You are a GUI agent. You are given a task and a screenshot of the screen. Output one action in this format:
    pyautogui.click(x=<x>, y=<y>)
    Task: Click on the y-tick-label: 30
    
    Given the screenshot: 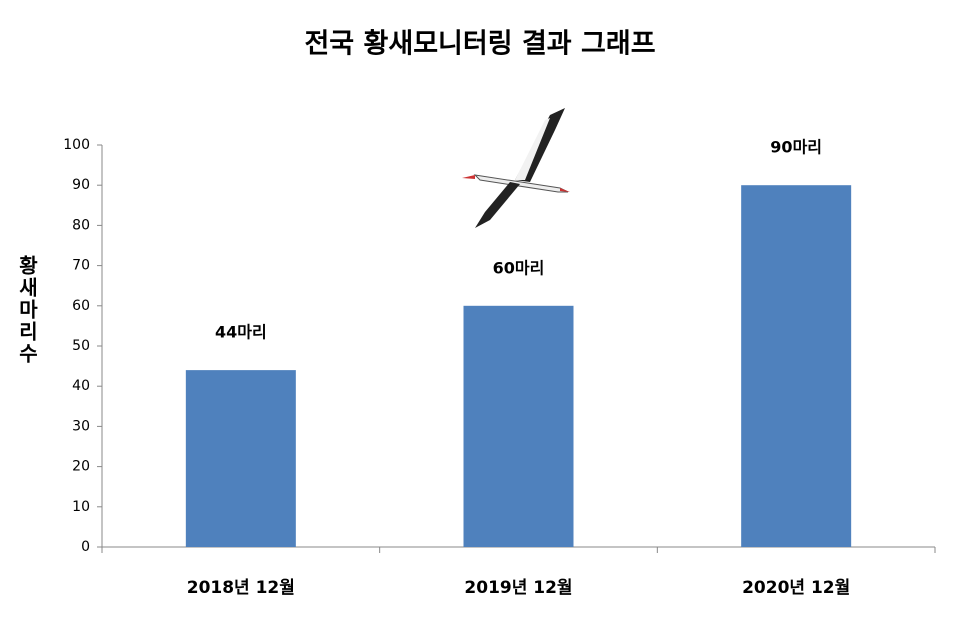 What is the action you would take?
    pyautogui.click(x=81, y=426)
    